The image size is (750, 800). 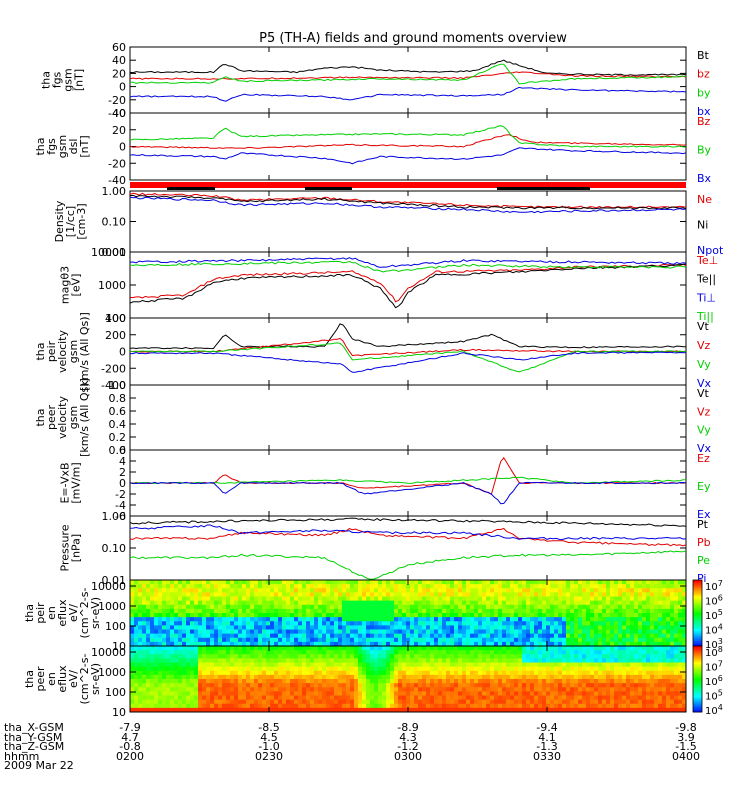 What do you see at coordinates (408, 94) in the screenshot?
I see `series-bx-line` at bounding box center [408, 94].